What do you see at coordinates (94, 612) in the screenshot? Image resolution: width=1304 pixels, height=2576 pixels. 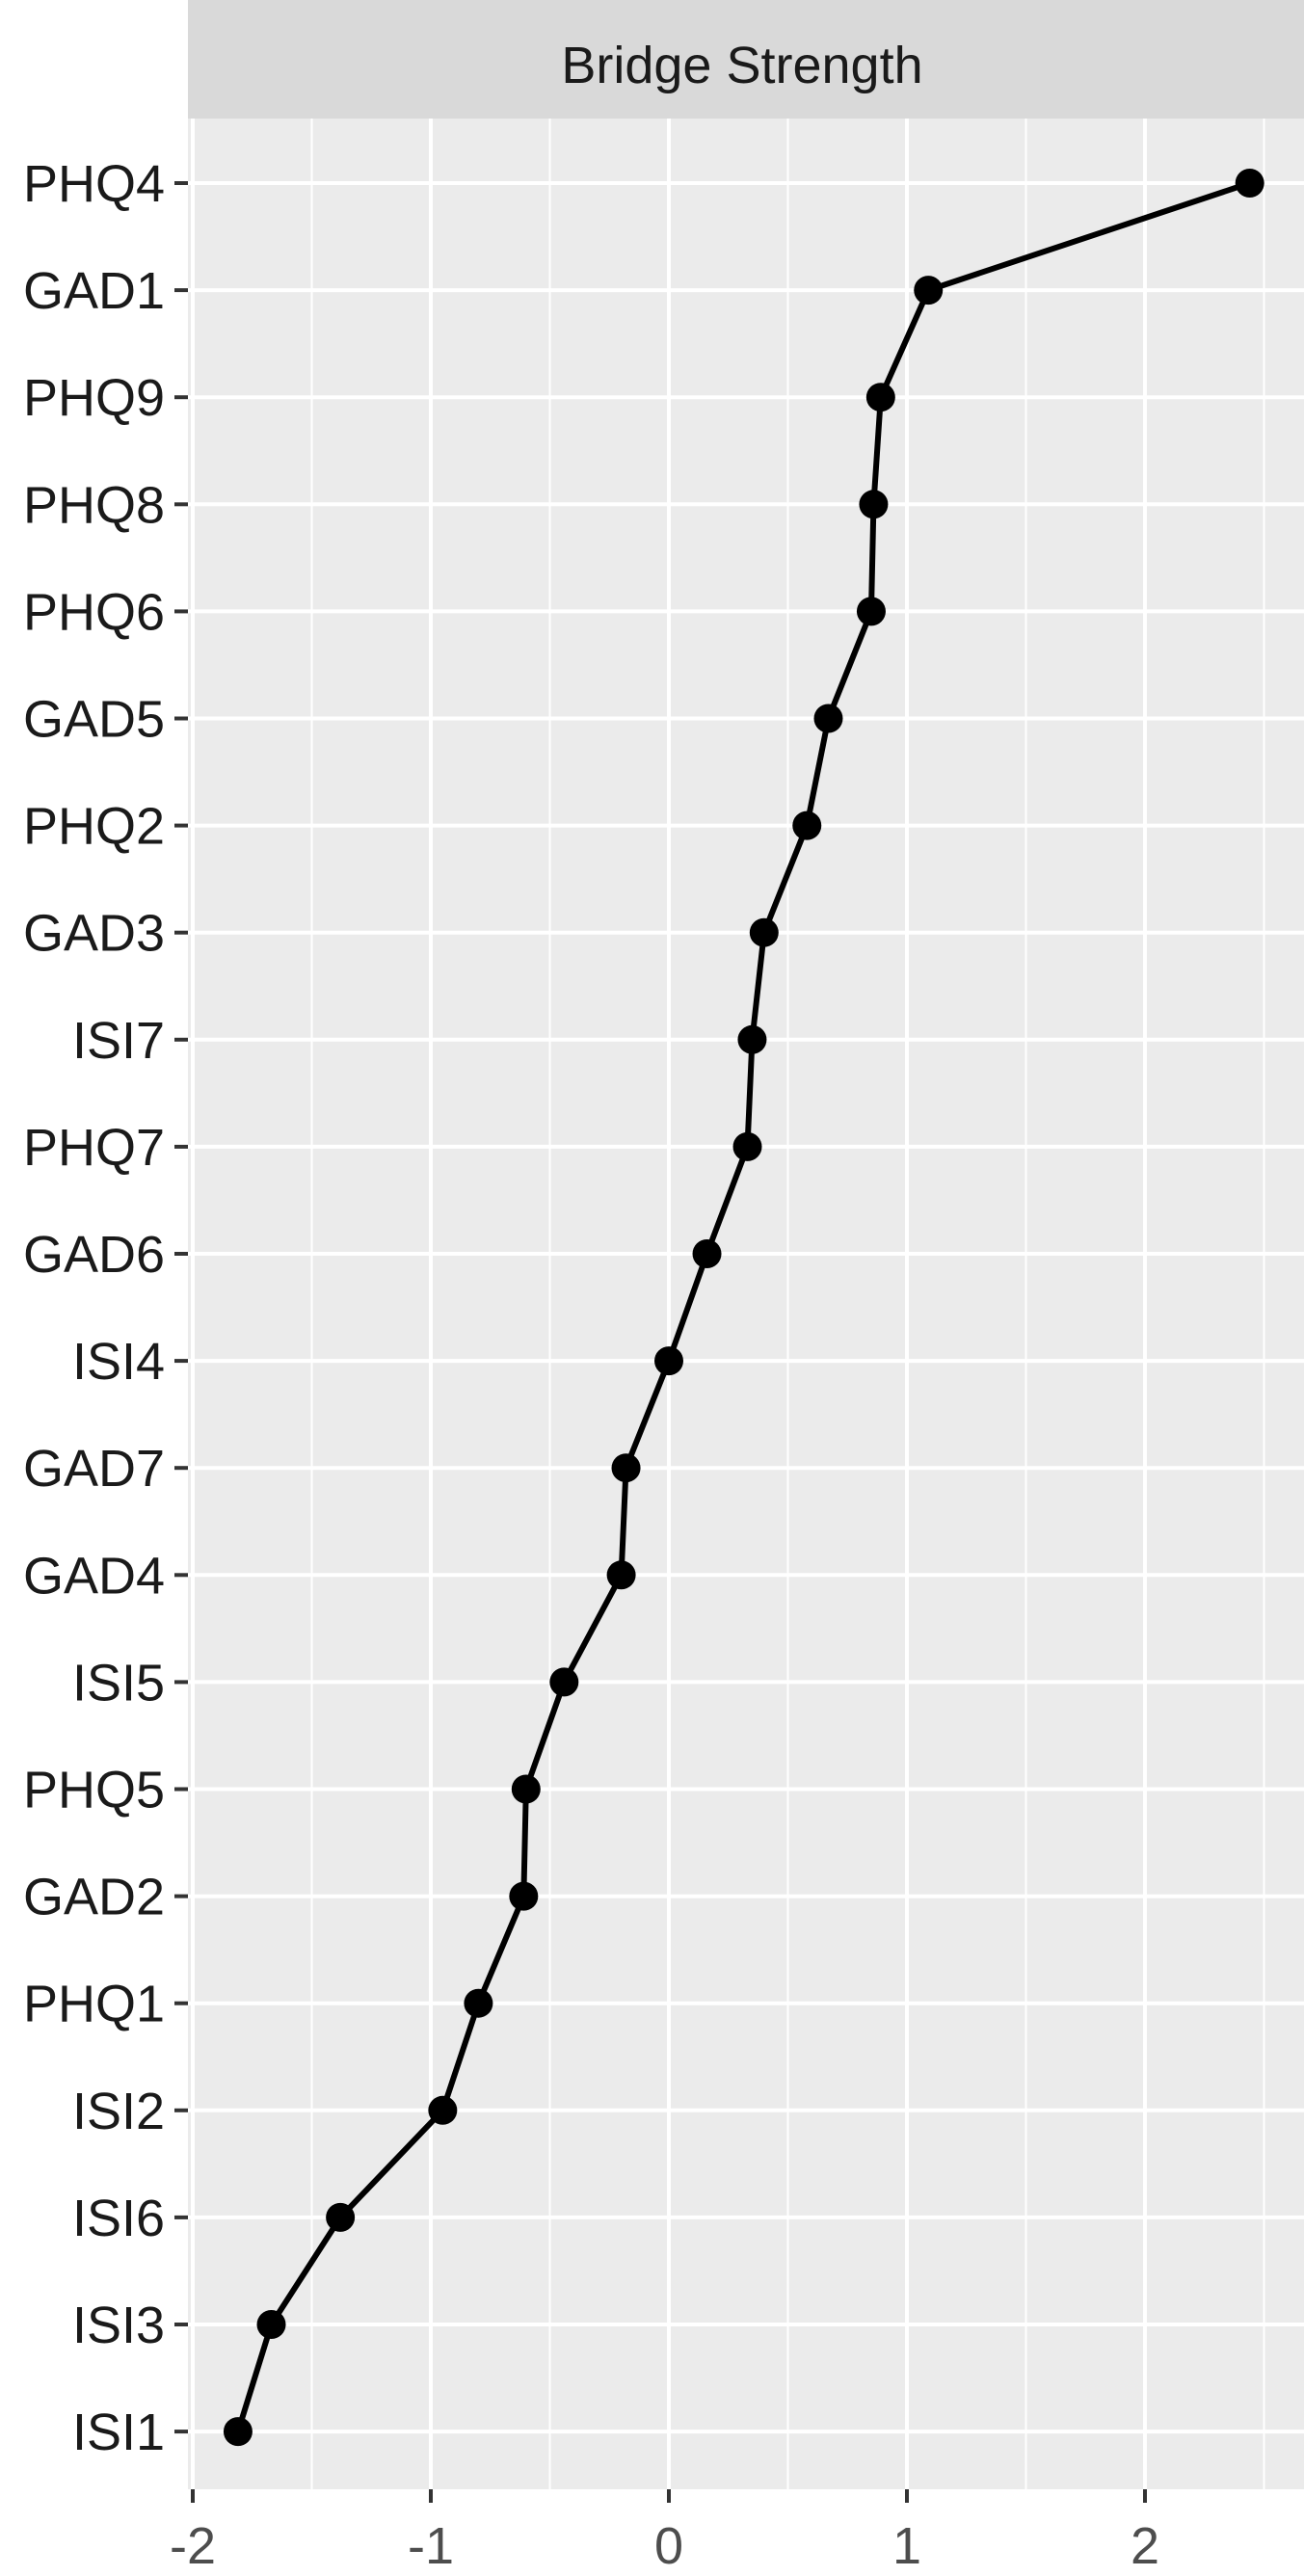 I see `y-tick-label: PHQ6` at bounding box center [94, 612].